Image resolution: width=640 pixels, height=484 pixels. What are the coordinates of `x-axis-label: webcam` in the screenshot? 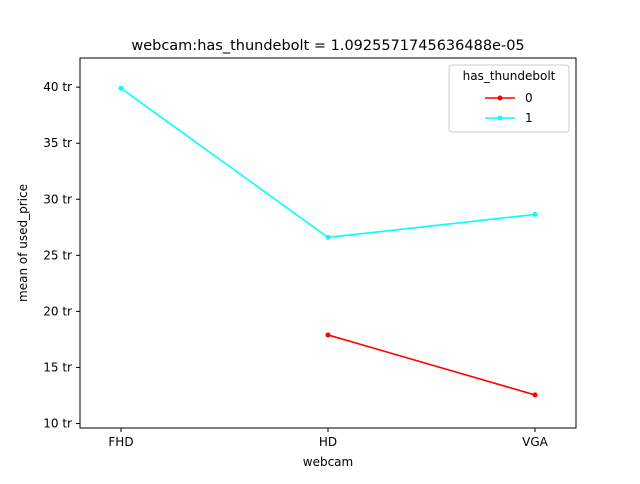 It's located at (328, 462).